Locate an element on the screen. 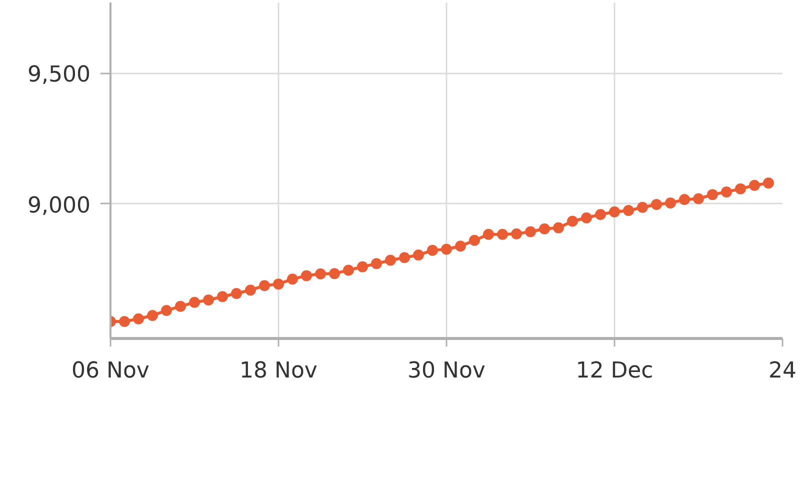  y-tick-label: 9,500 is located at coordinates (59, 75).